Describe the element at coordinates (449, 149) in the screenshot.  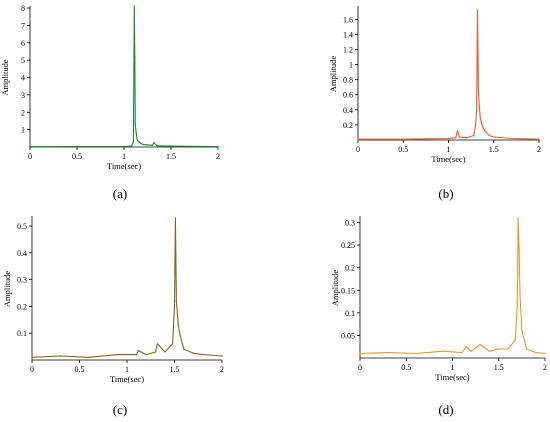
I see `x-tick-label-b: 1` at that location.